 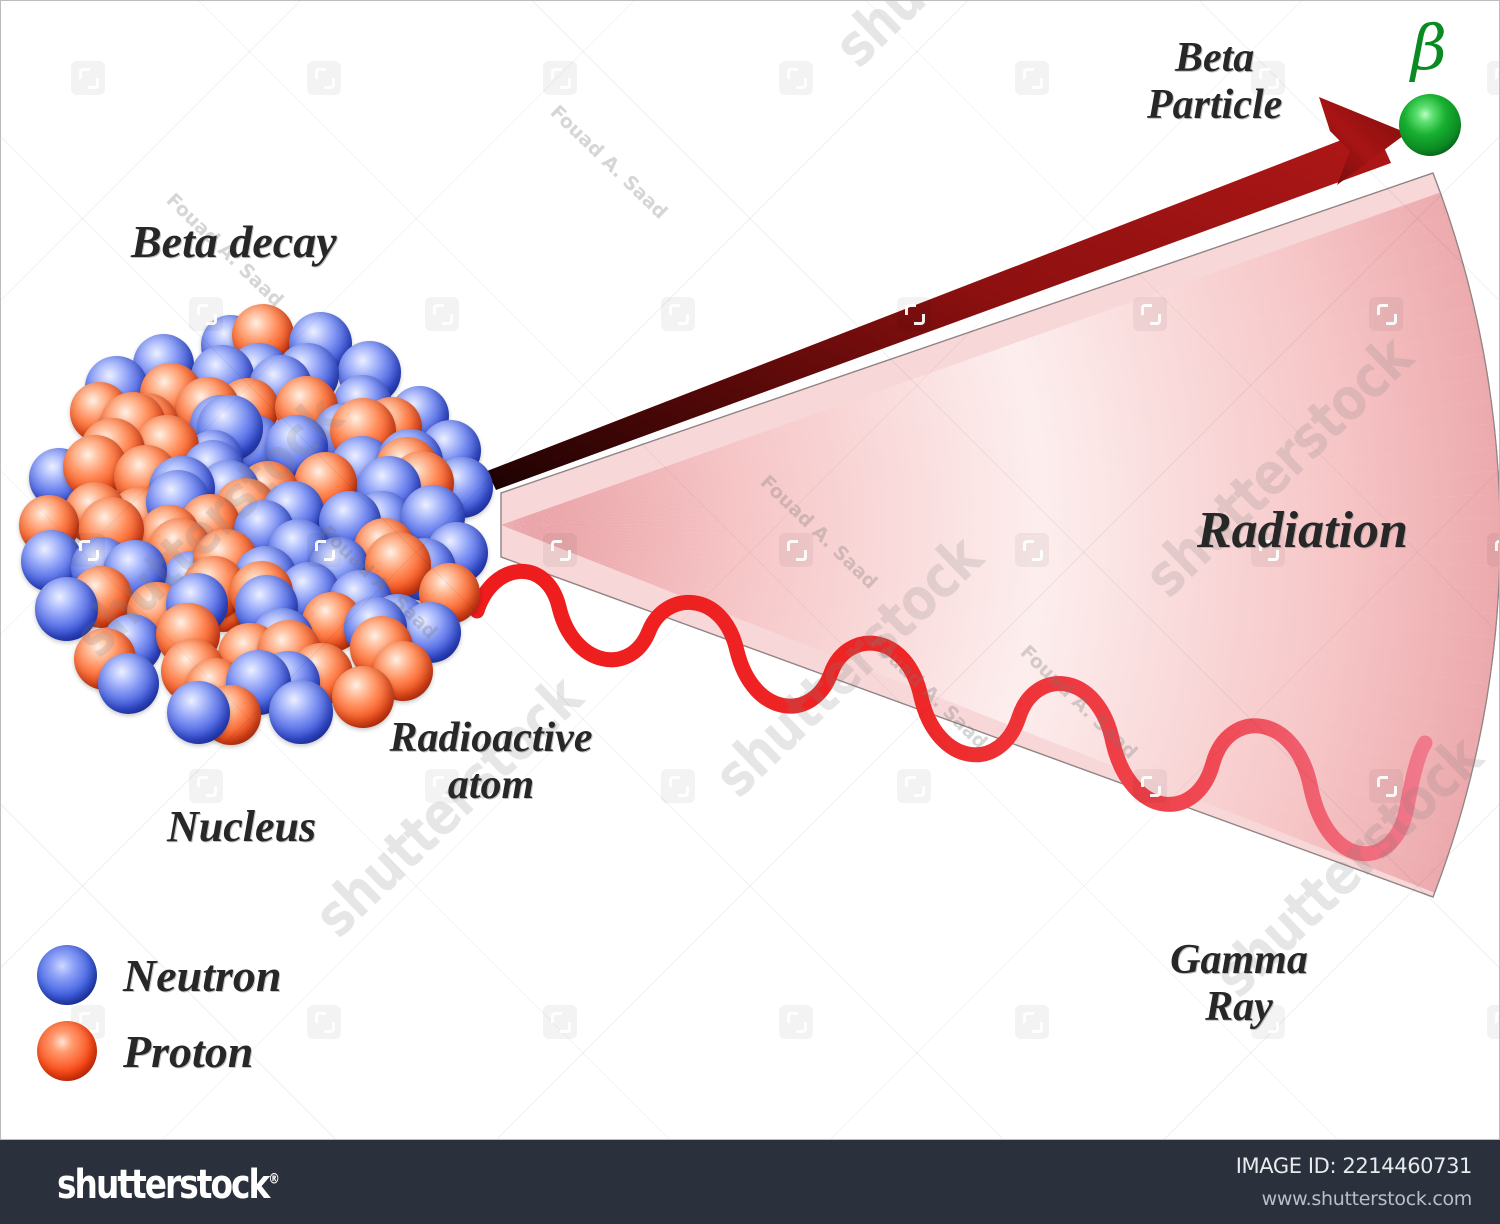 What do you see at coordinates (1430, 125) in the screenshot?
I see `beta-particle-sphere` at bounding box center [1430, 125].